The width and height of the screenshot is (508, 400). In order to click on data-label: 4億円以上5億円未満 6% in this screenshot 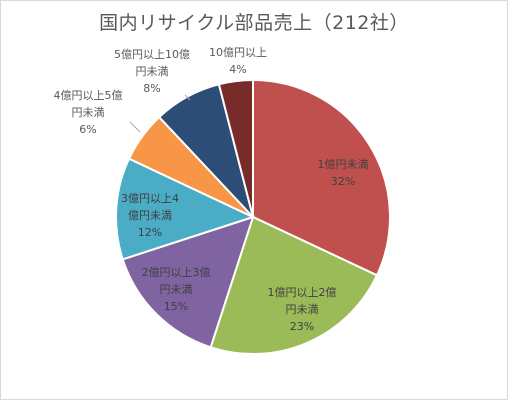, I will do `click(88, 112)`.